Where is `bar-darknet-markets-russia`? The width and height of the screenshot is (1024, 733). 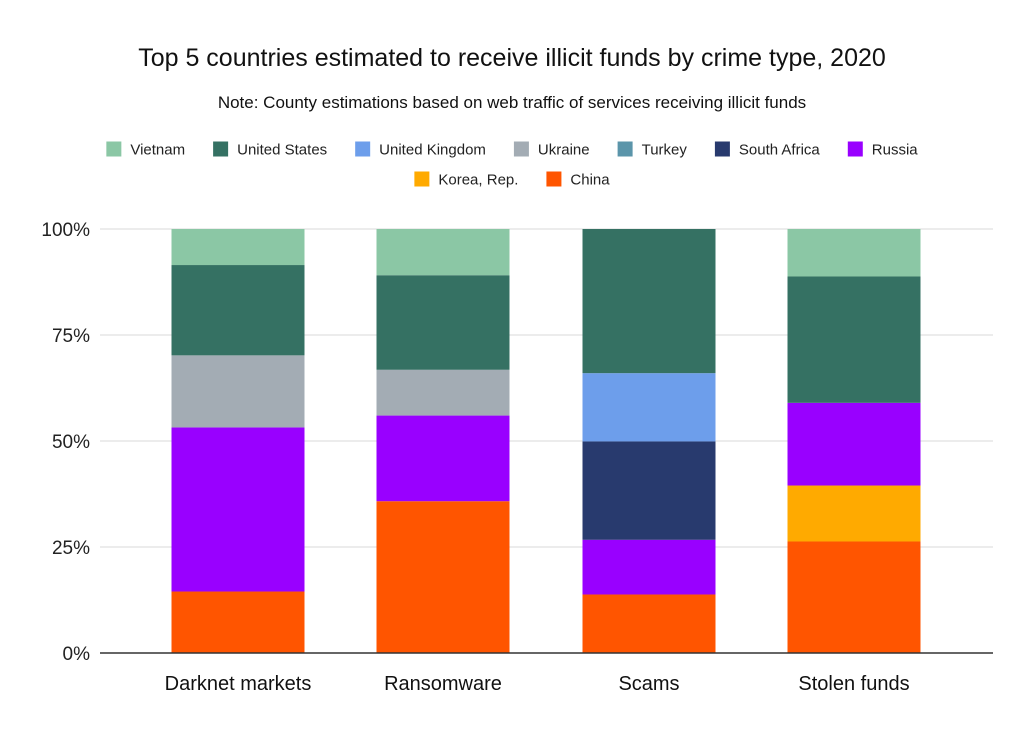
bar-darknet-markets-russia is located at coordinates (238, 509).